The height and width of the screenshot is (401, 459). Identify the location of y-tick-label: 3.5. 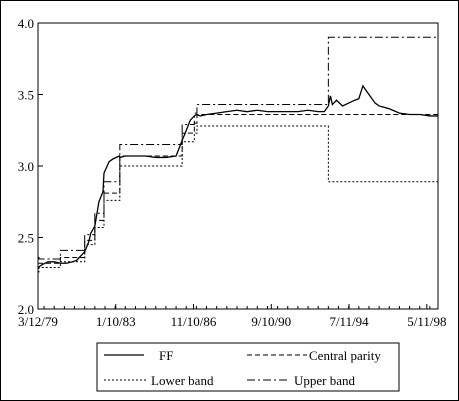
(26, 95).